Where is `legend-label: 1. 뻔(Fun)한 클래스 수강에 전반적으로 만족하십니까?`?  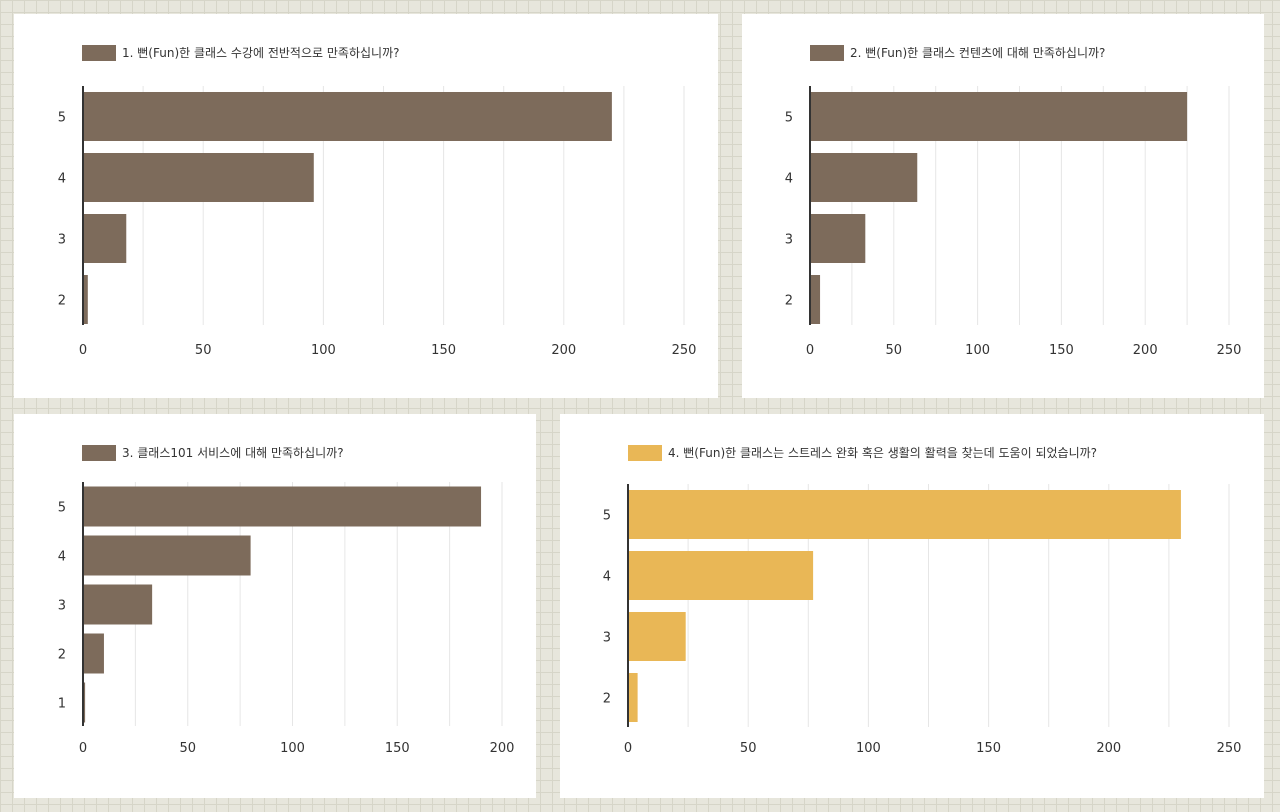
legend-label: 1. 뻔(Fun)한 클래스 수강에 전반적으로 만족하십니까? is located at coordinates (261, 53).